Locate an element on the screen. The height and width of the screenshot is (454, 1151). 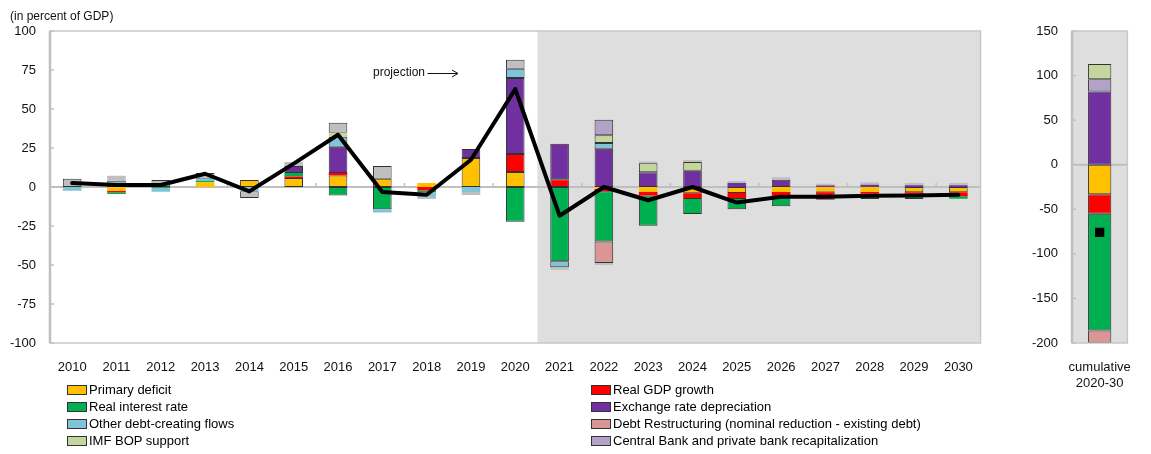
x-tick-label: 2026 is located at coordinates (781, 367).